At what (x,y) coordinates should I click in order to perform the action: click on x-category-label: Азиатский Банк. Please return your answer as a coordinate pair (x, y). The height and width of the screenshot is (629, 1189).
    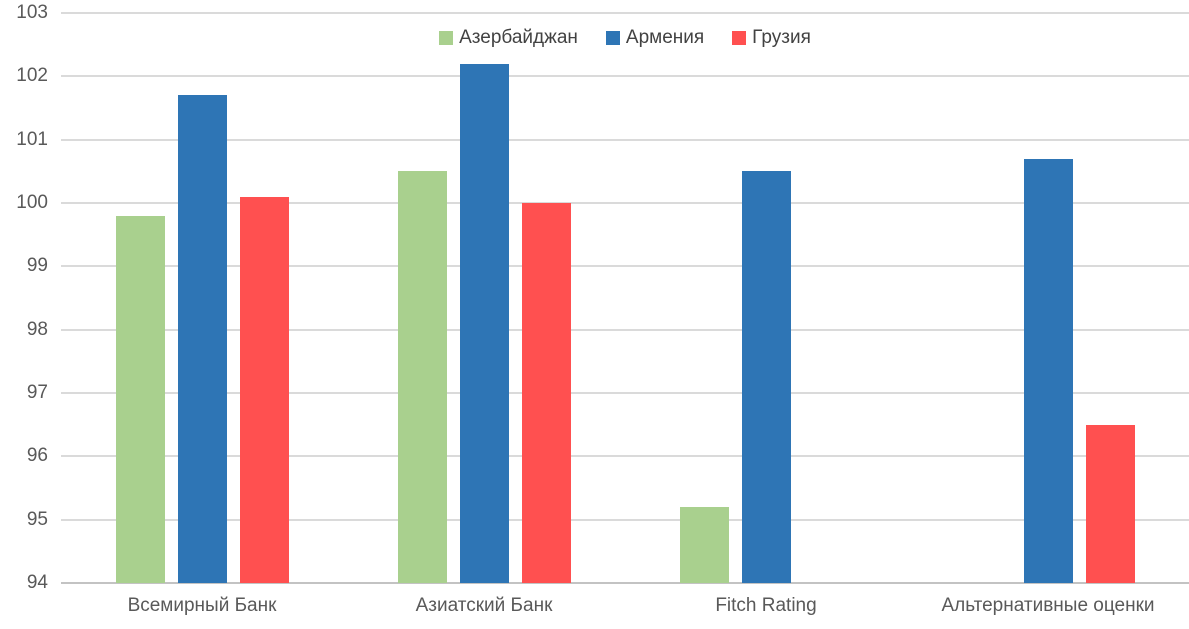
    Looking at the image, I should click on (484, 605).